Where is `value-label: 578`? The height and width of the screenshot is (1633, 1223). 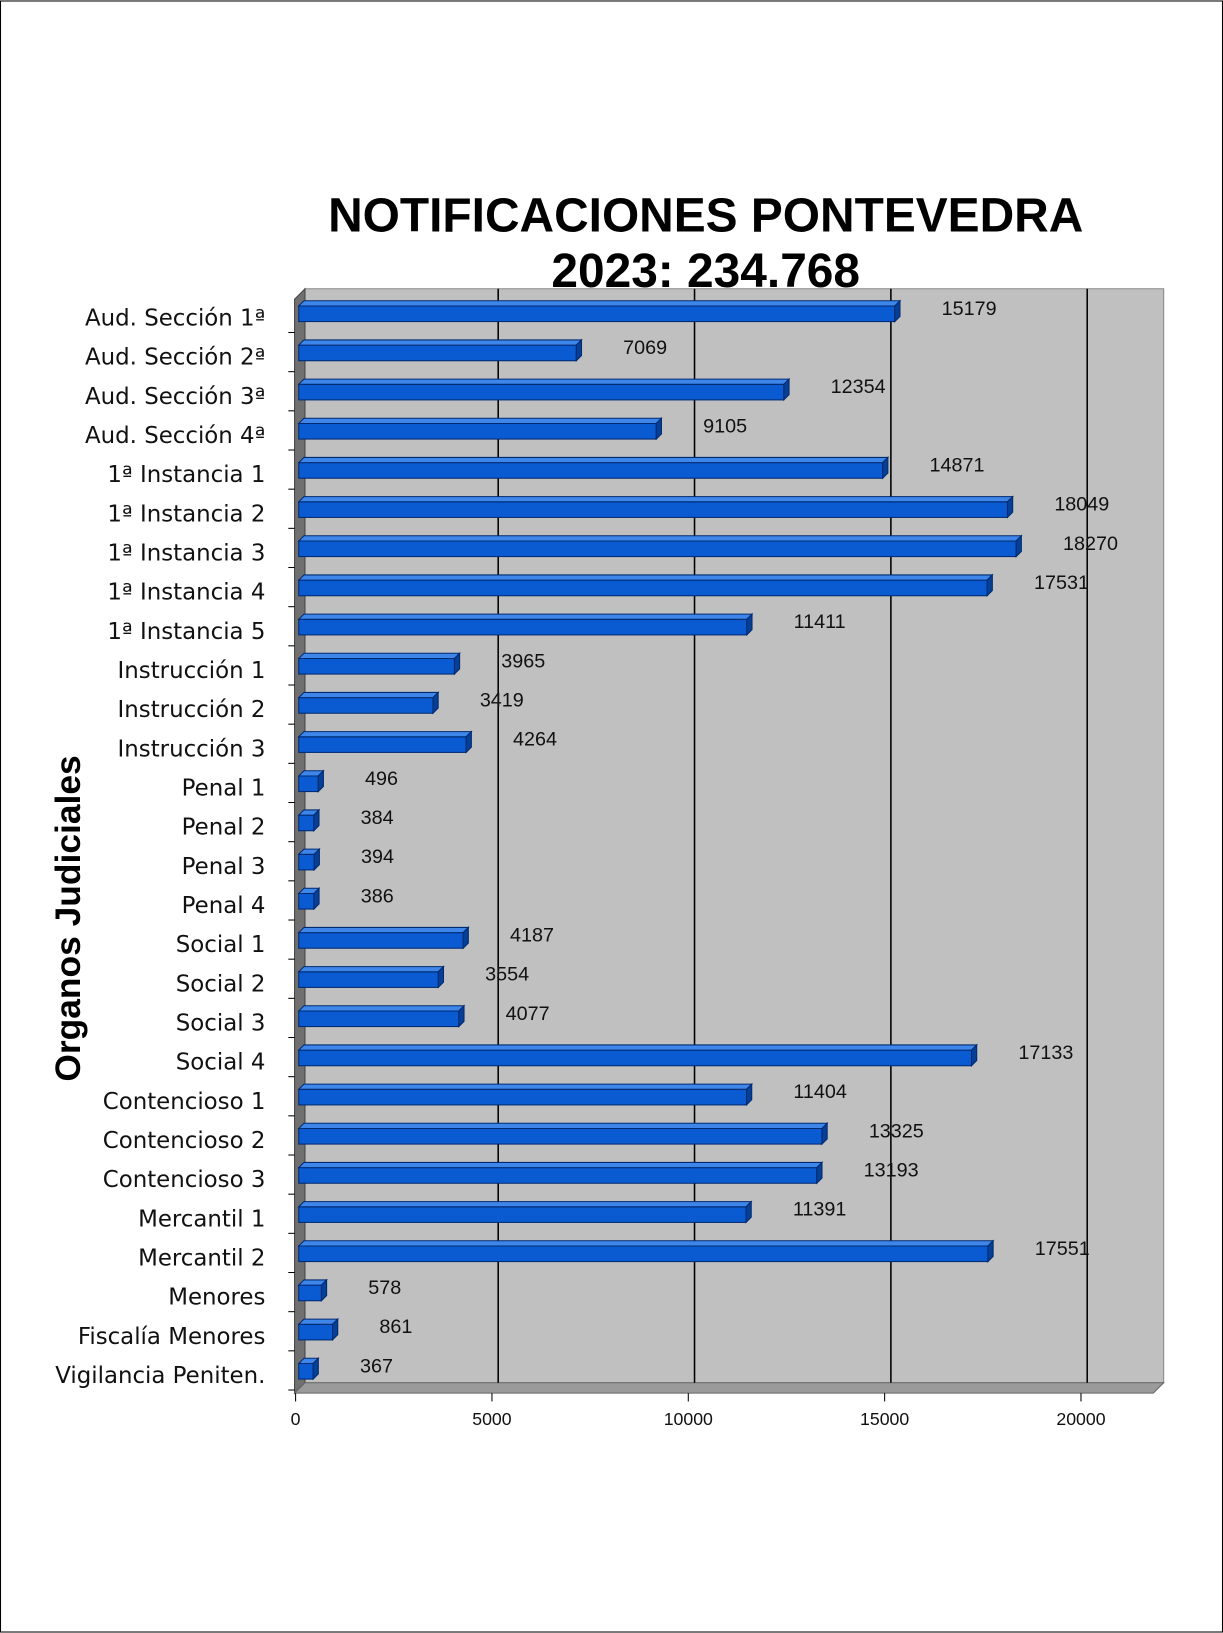
value-label: 578 is located at coordinates (384, 1288).